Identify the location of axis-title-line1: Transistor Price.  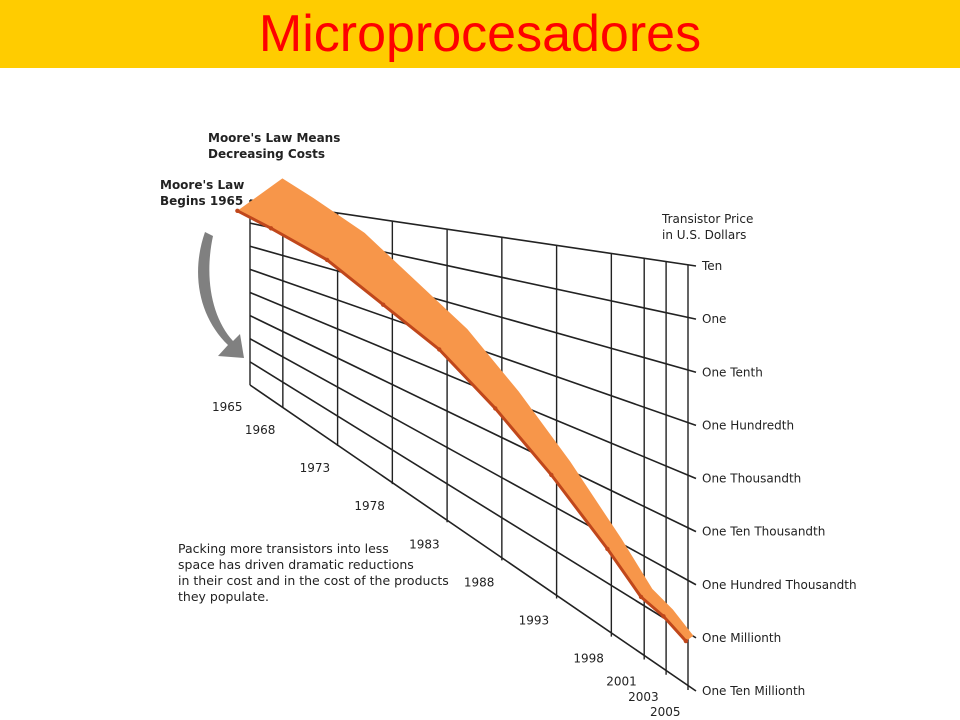
(707, 219).